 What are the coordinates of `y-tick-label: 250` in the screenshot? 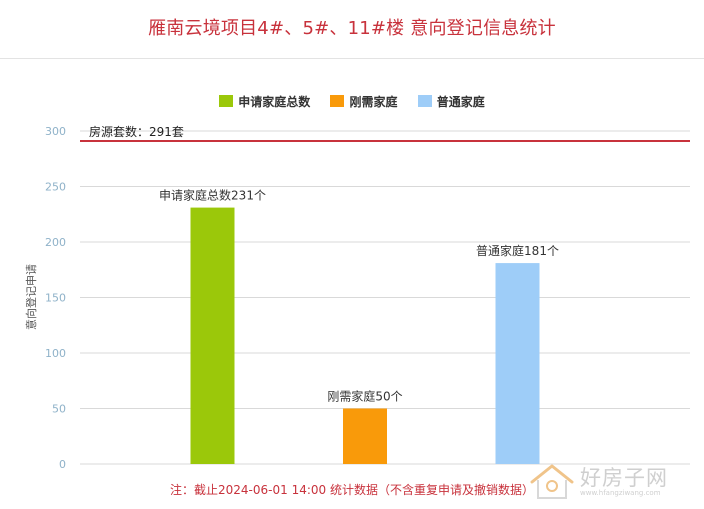 It's located at (55, 187).